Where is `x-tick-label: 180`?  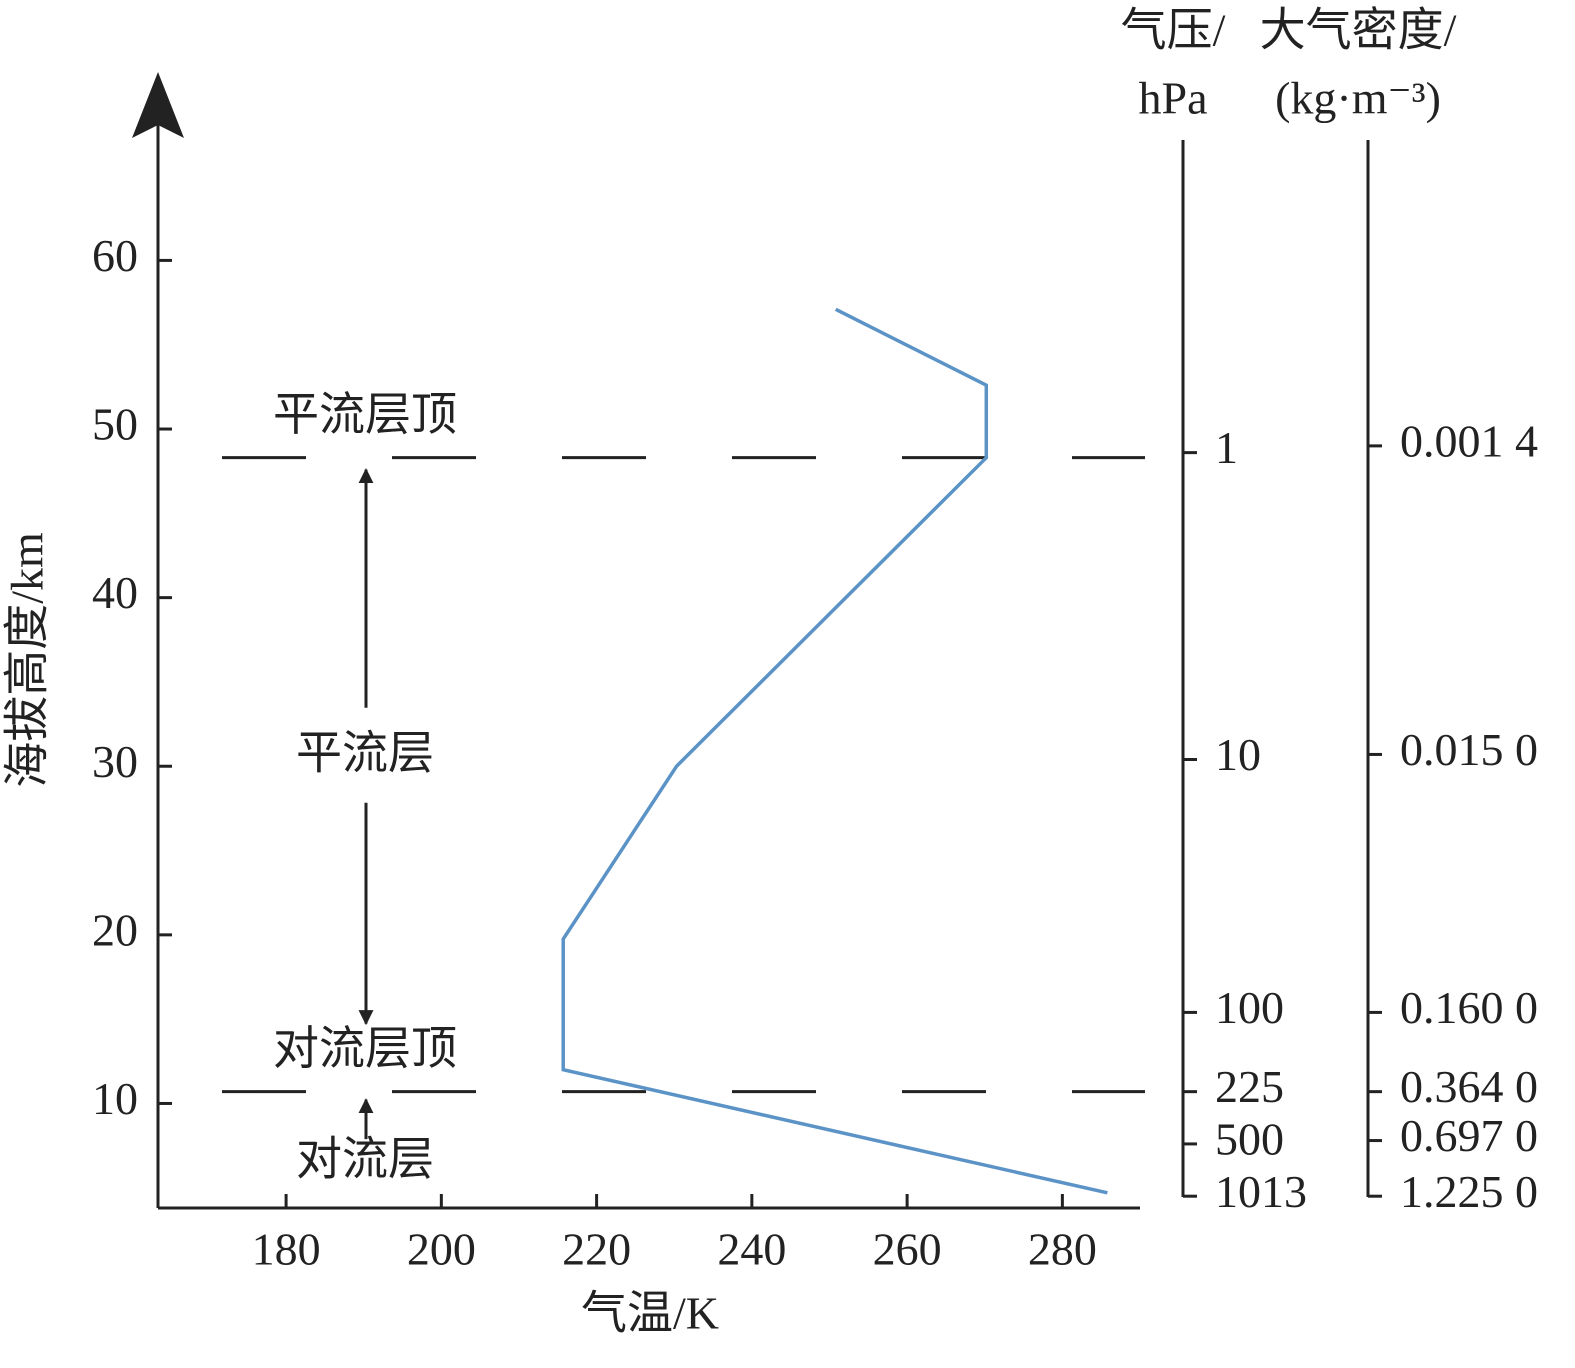 x-tick-label: 180 is located at coordinates (286, 1249).